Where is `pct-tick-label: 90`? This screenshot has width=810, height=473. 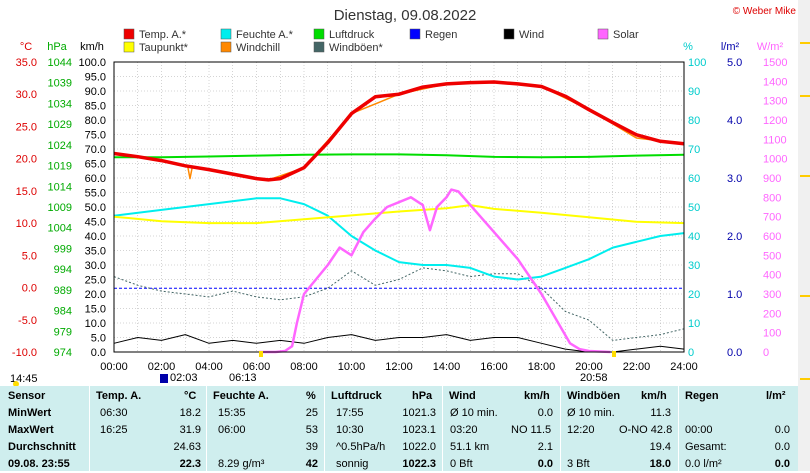
pct-tick-label: 90 is located at coordinates (694, 92).